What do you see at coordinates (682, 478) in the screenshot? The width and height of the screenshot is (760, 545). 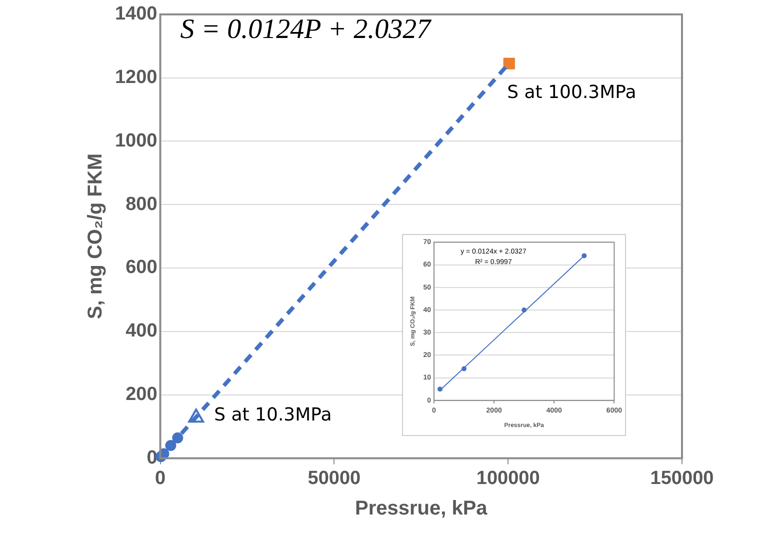 I see `x-tick-label: 150000` at bounding box center [682, 478].